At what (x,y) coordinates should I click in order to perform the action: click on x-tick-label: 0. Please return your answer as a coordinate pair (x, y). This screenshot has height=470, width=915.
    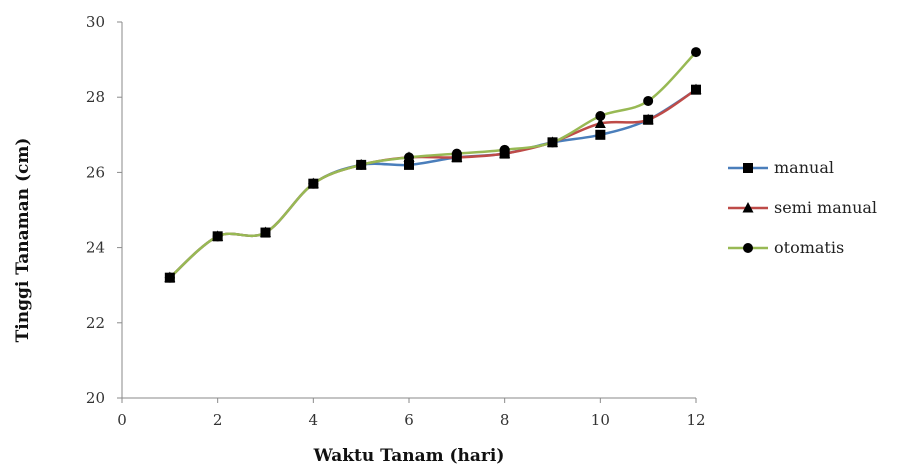
    Looking at the image, I should click on (122, 420).